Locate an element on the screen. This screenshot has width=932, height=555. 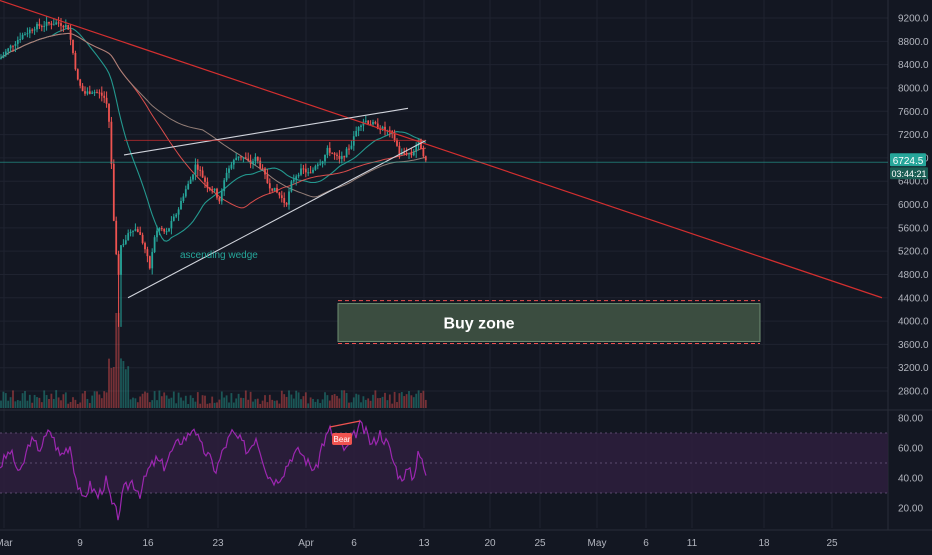
buy-zone-box is located at coordinates (549, 322).